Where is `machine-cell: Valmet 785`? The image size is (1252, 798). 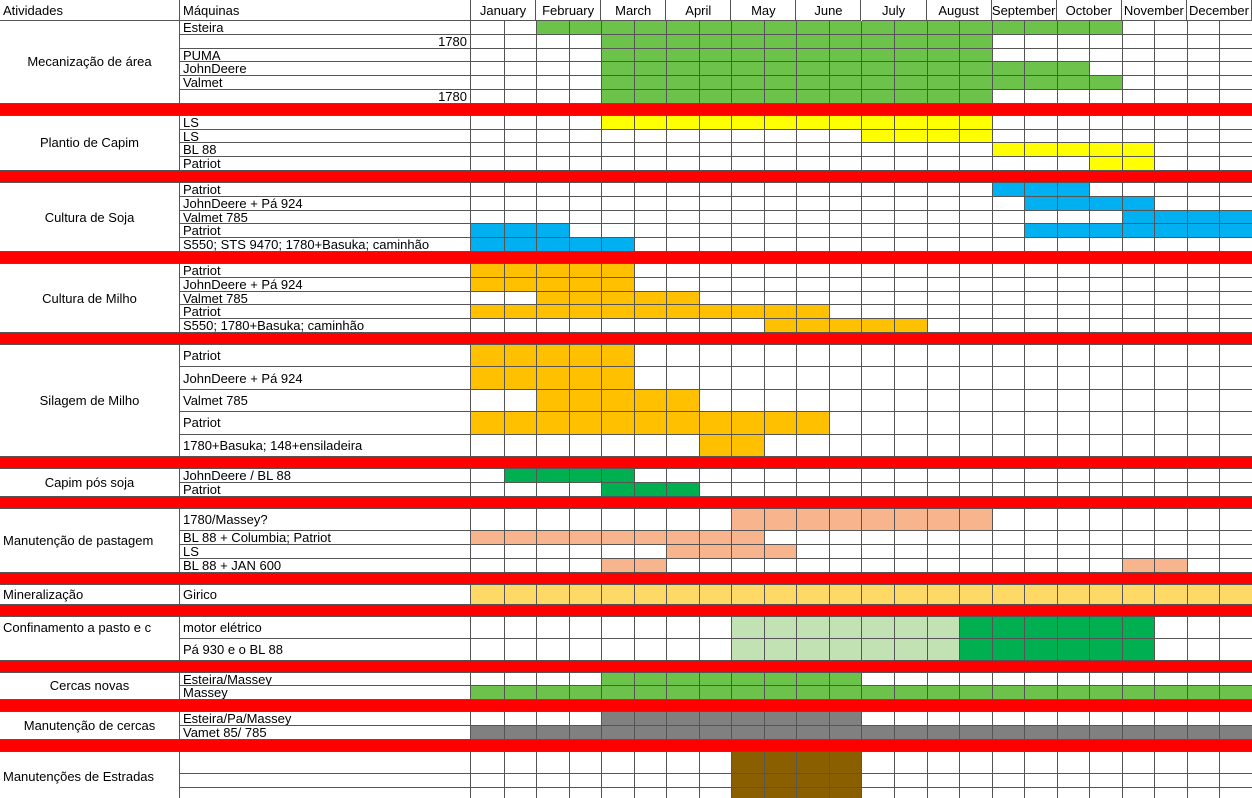 machine-cell: Valmet 785 is located at coordinates (325, 298).